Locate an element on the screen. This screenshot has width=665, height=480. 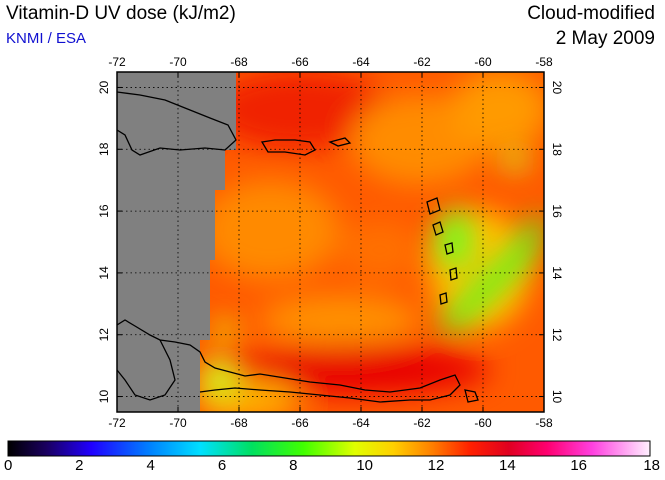
bottom-lon-tick-label: -64 is located at coordinates (361, 423).